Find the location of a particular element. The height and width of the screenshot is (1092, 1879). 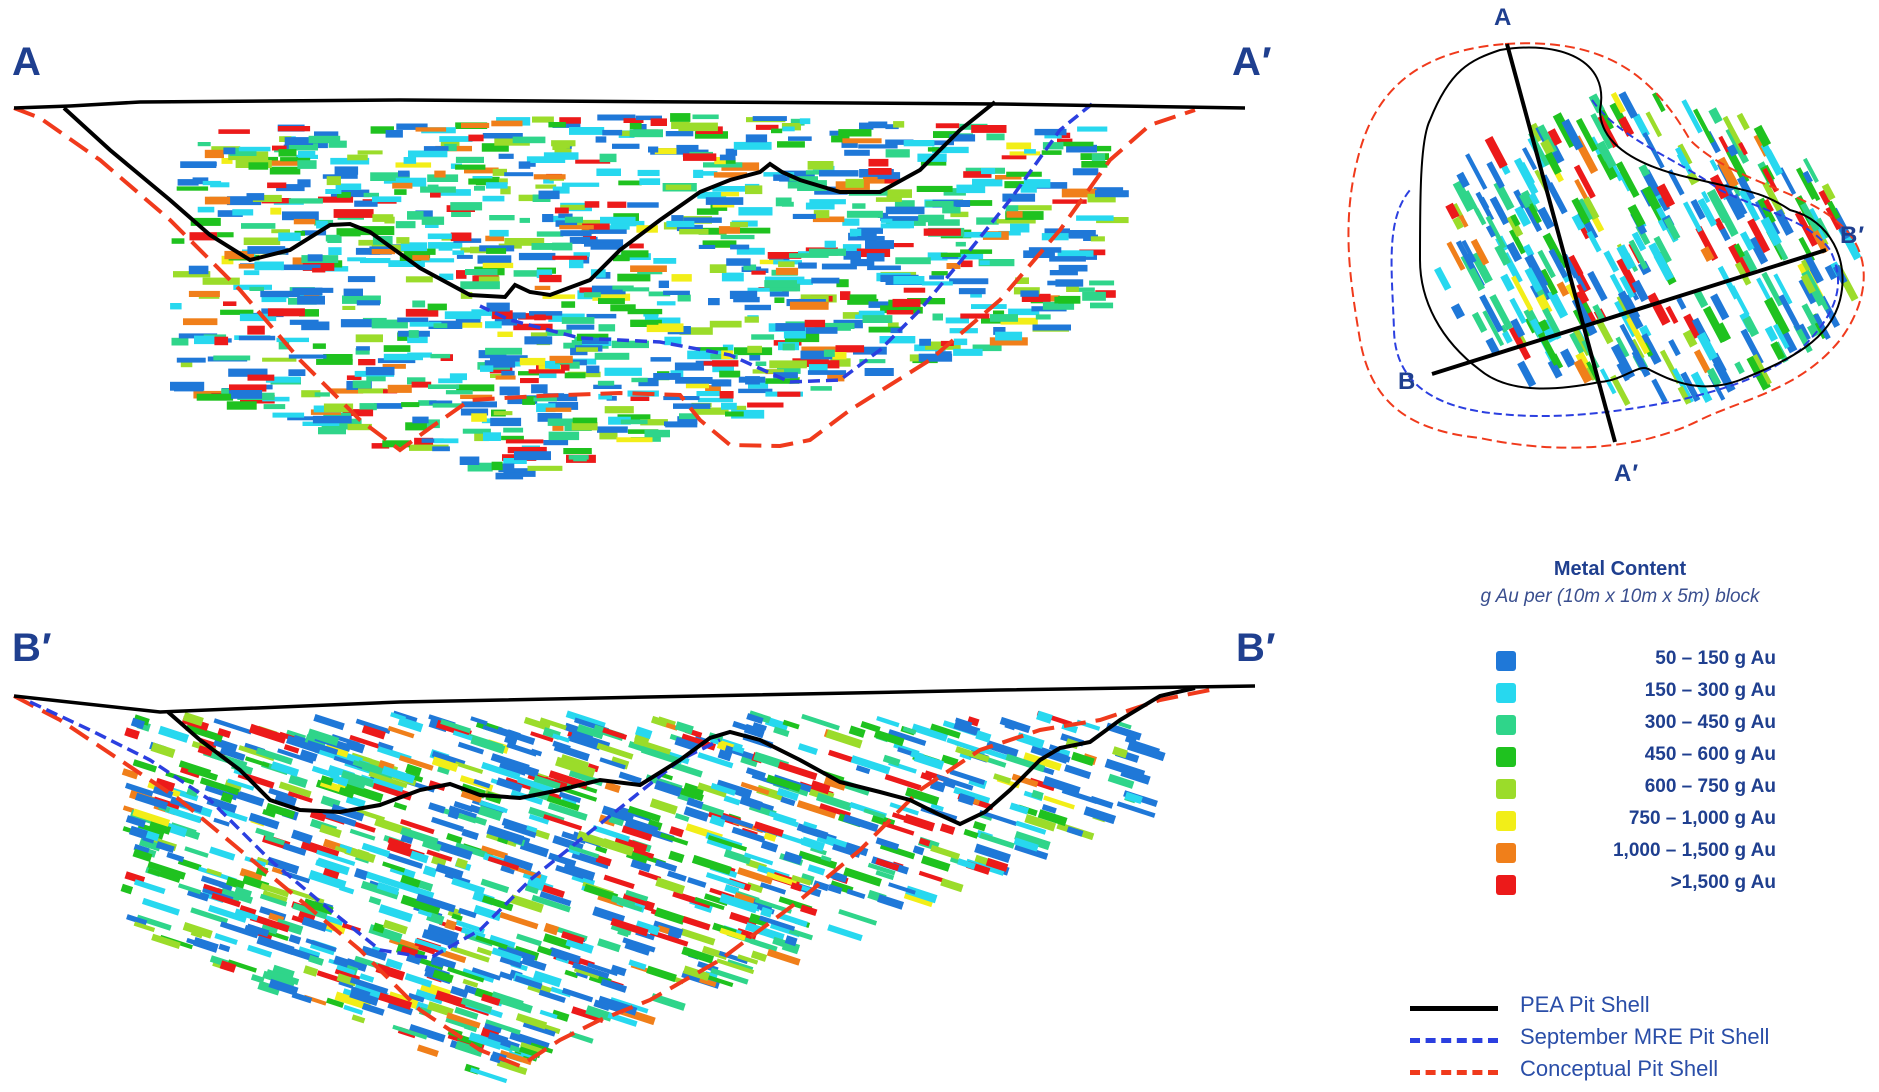

section-a-prime-label: A′ is located at coordinates (1252, 62).